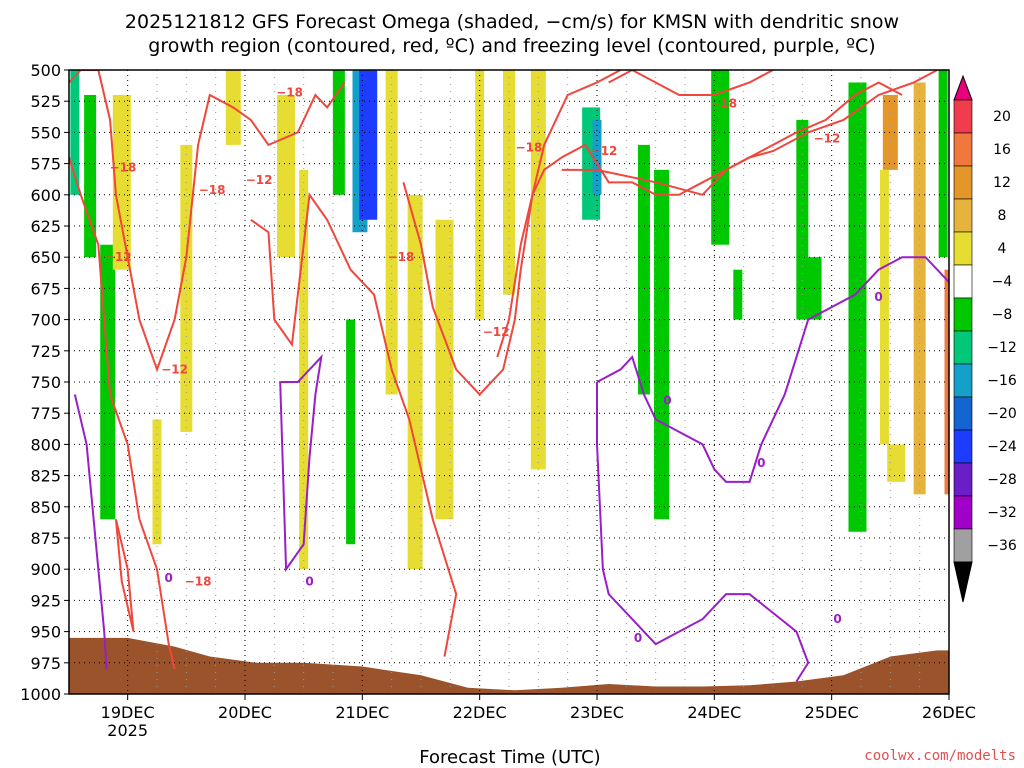  What do you see at coordinates (940, 756) in the screenshot?
I see `credit-text: coolwx.com/modelts` at bounding box center [940, 756].